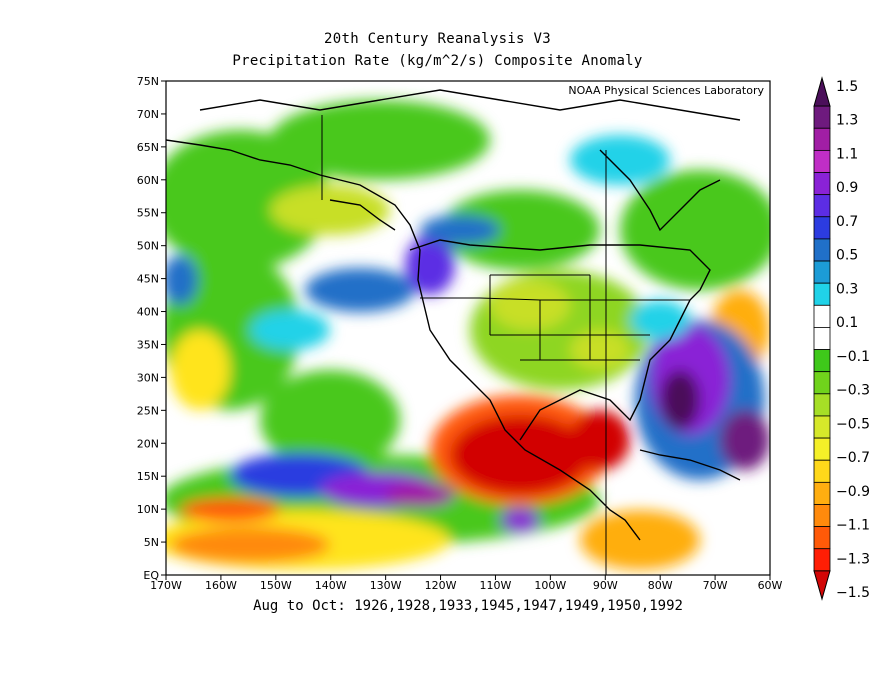 This screenshot has width=875, height=676. I want to click on lat-tick-label: 60N, so click(148, 180).